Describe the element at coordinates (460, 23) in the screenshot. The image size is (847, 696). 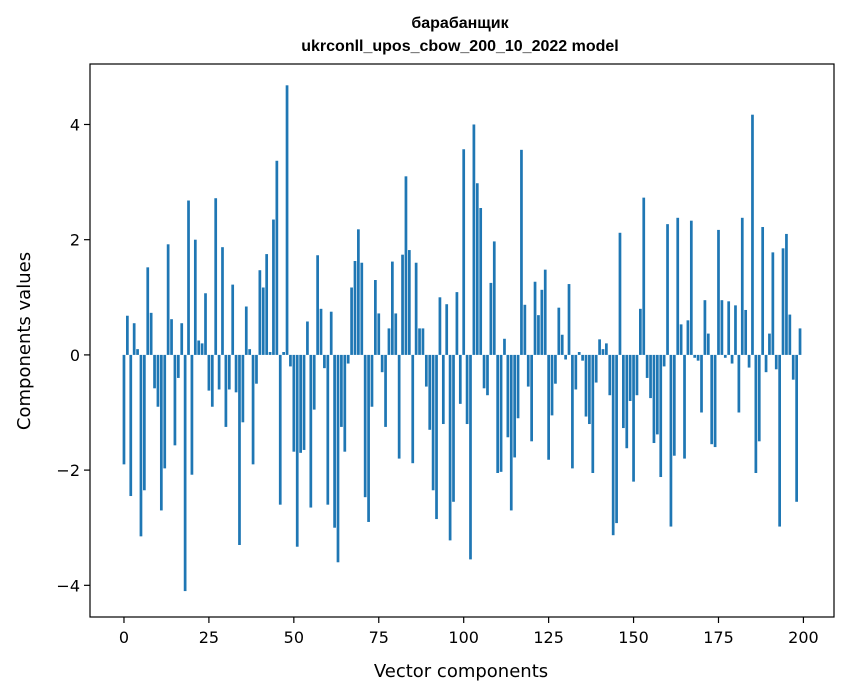
I see `chart-title-line1: барабанщик` at that location.